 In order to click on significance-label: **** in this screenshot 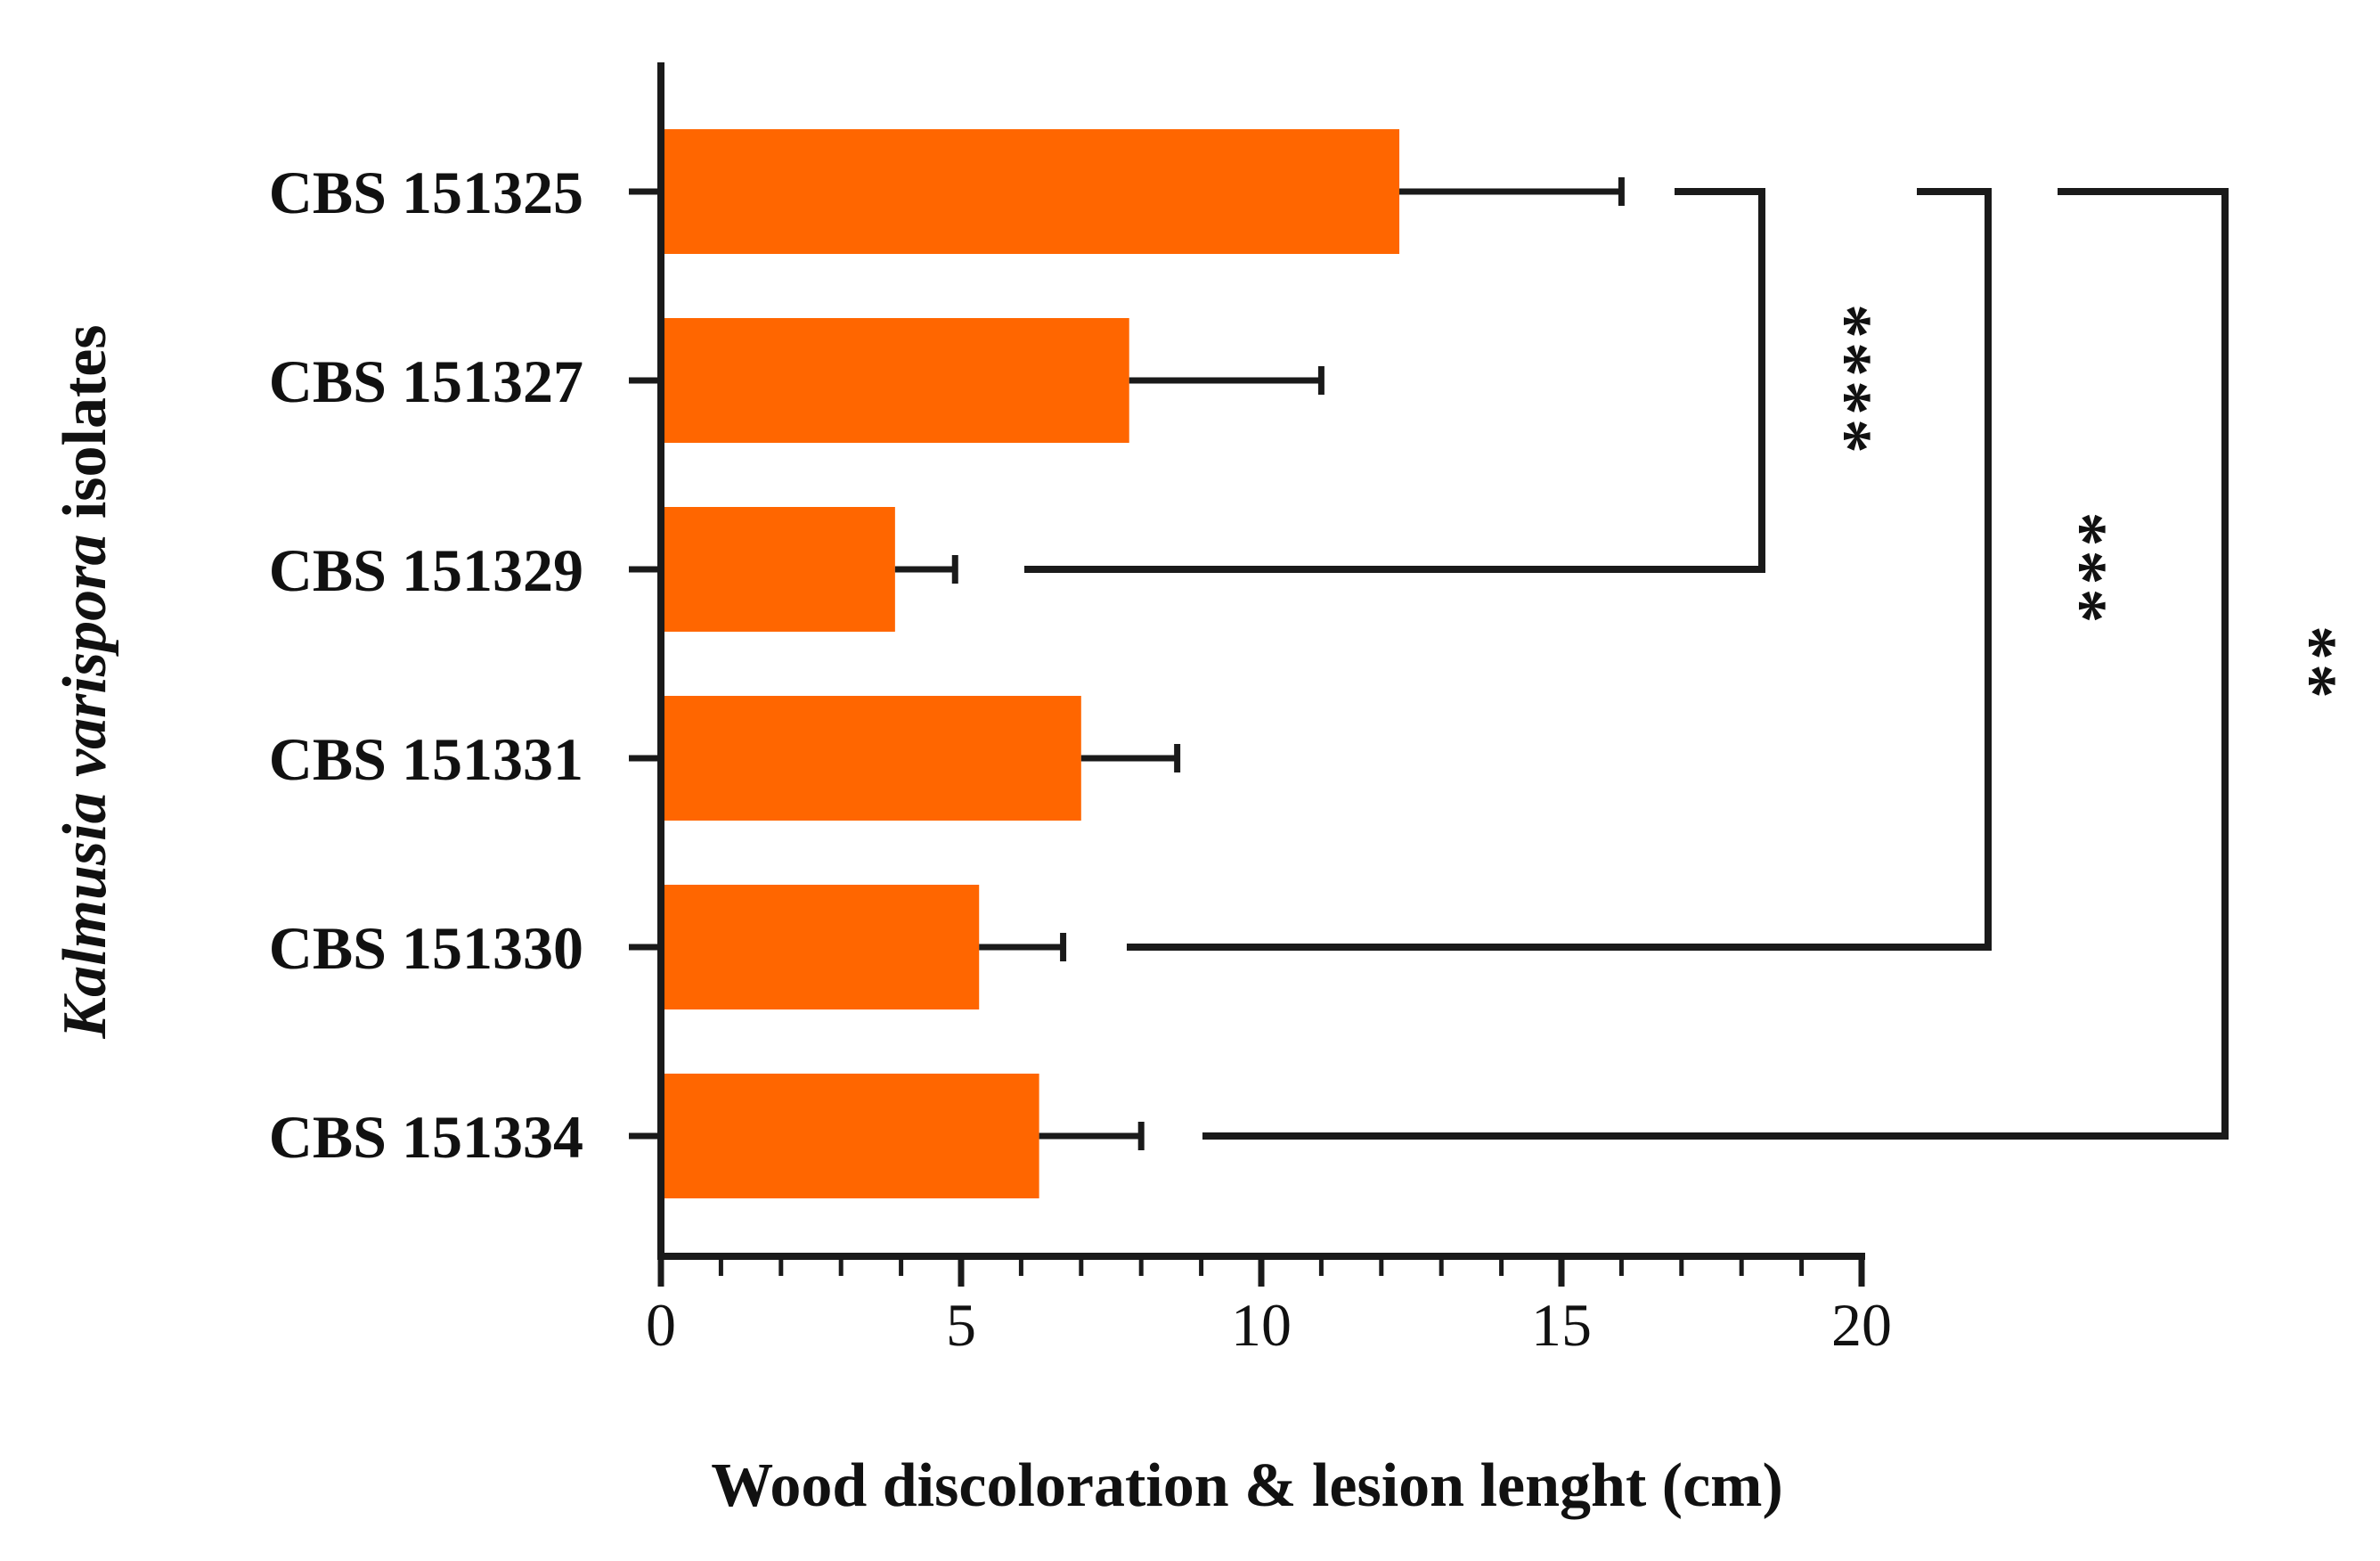, I will do `click(1848, 380)`.